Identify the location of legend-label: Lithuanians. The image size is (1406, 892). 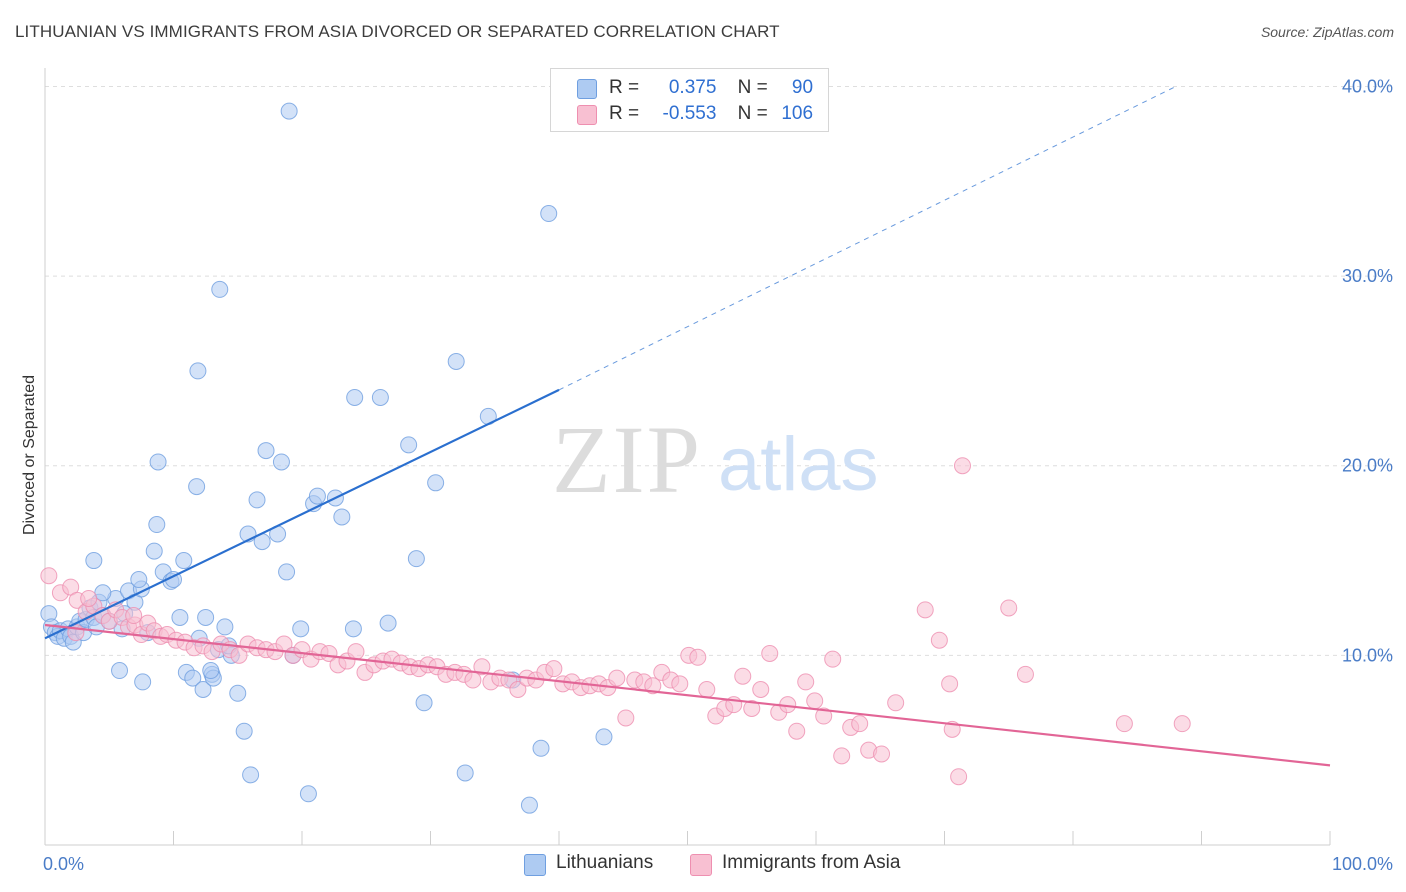
(605, 862).